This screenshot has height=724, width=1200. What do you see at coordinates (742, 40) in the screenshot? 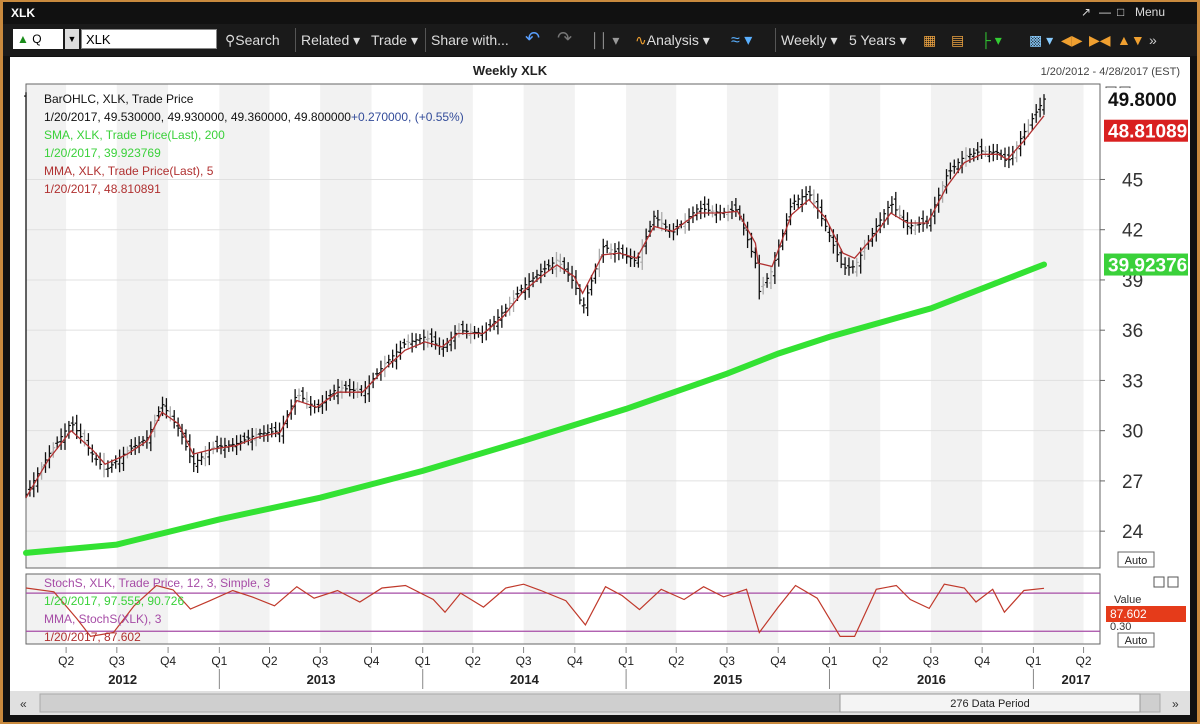
I see `studies-icon: ≈ ▾` at bounding box center [742, 40].